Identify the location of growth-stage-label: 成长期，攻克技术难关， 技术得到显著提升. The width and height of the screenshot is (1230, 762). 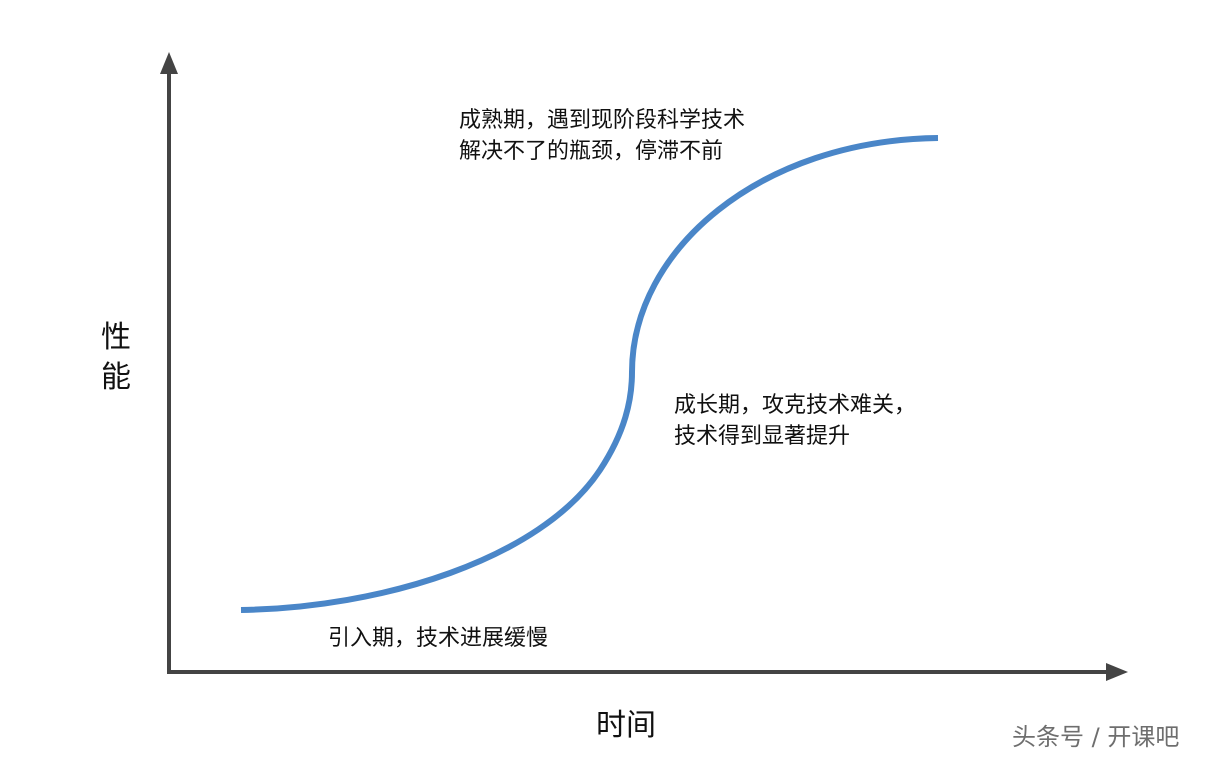
(795, 421).